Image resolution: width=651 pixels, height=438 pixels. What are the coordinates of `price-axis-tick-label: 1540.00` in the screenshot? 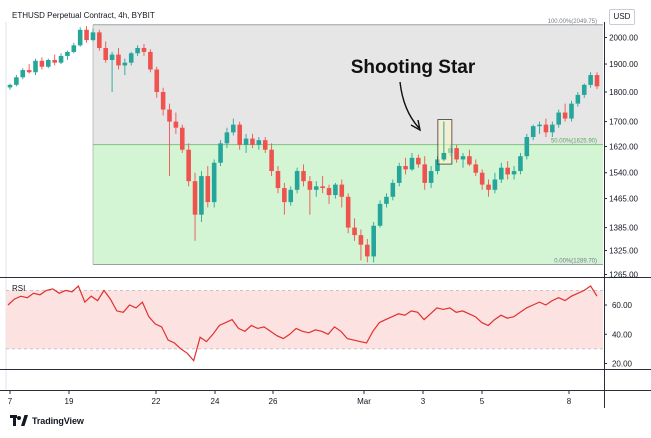 It's located at (623, 173).